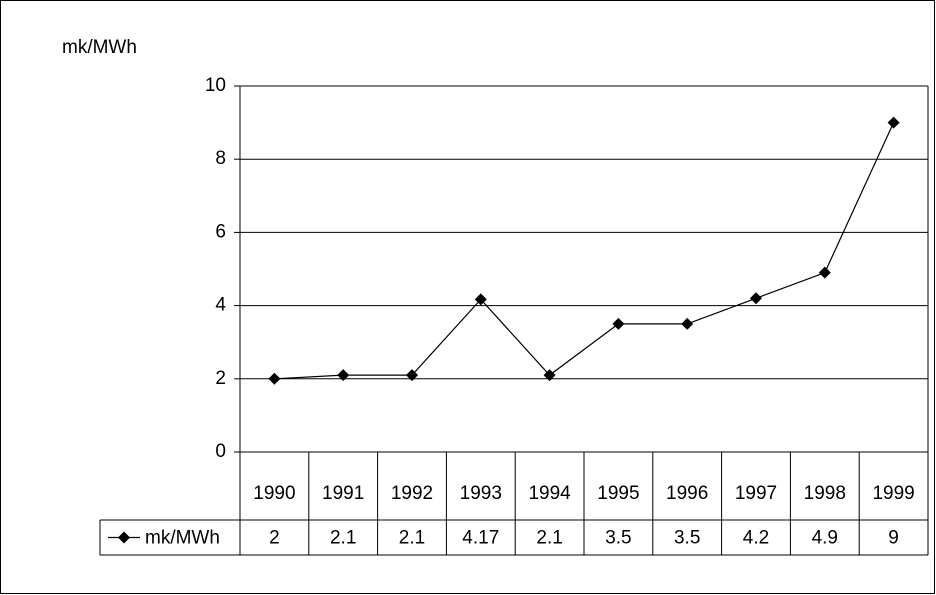  I want to click on legend-label: mk/MWh, so click(182, 538).